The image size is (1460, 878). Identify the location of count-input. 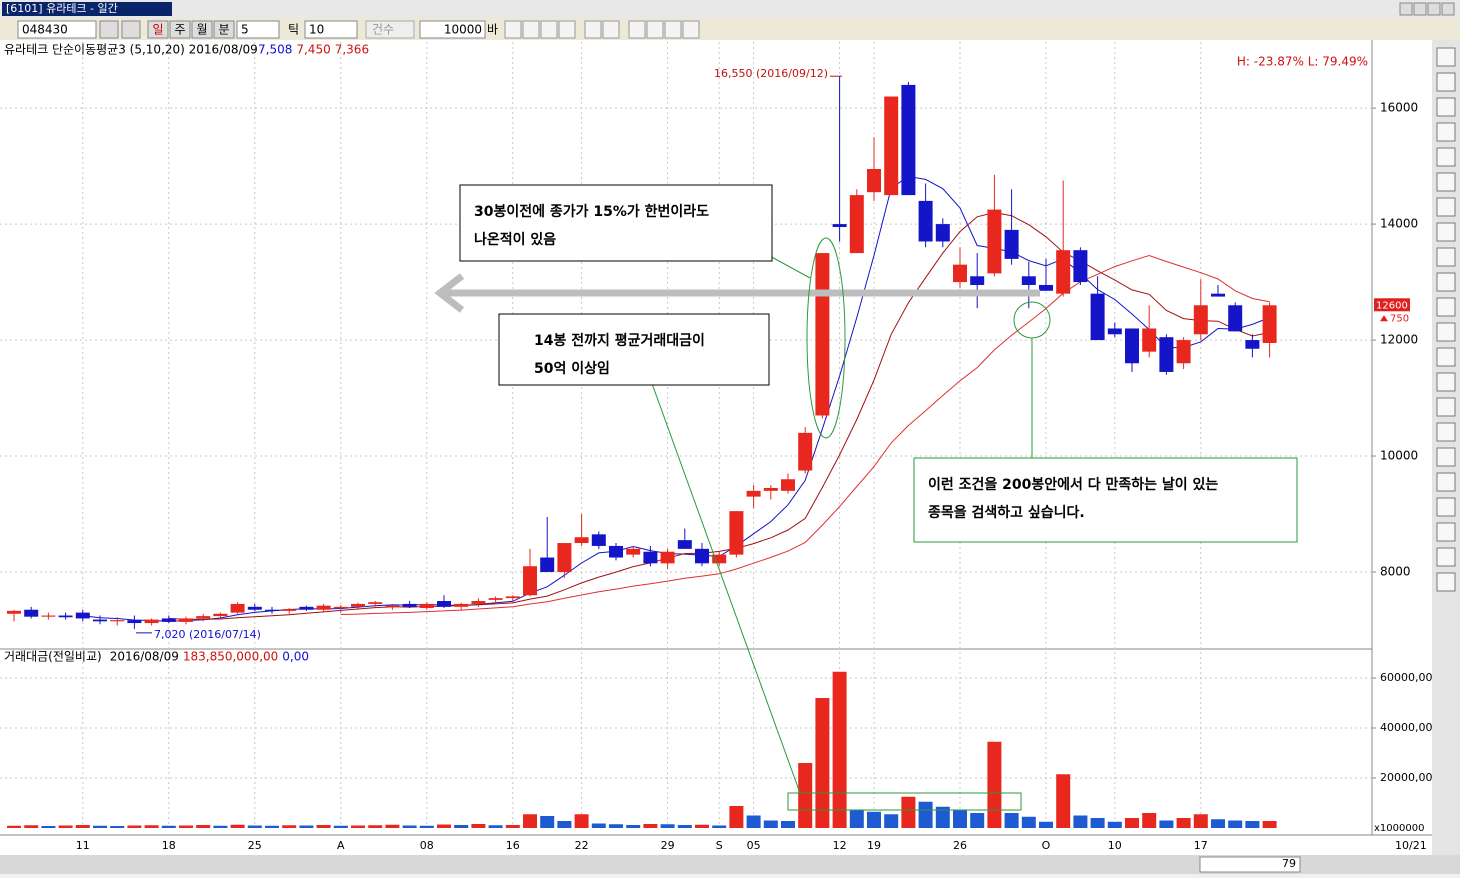
(452, 29).